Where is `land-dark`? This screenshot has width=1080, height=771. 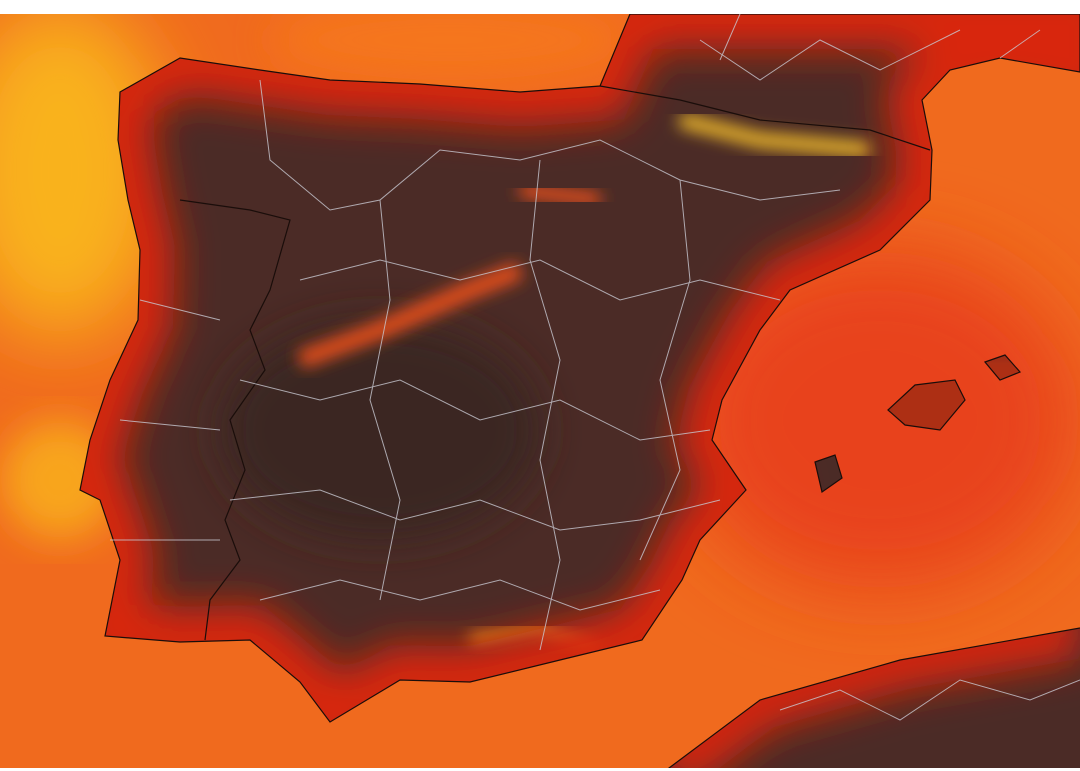 land-dark is located at coordinates (380, 430).